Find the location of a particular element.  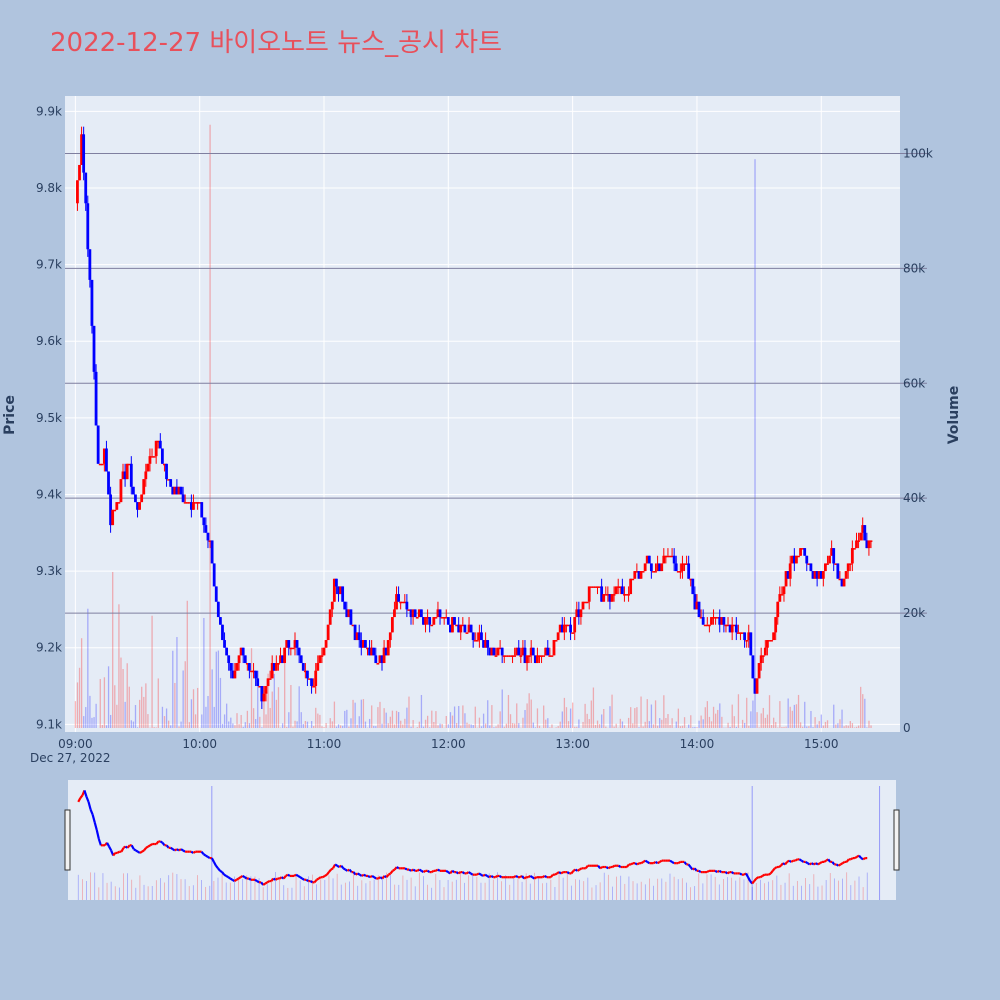

y-tick-label: 9.1k is located at coordinates (49, 724).